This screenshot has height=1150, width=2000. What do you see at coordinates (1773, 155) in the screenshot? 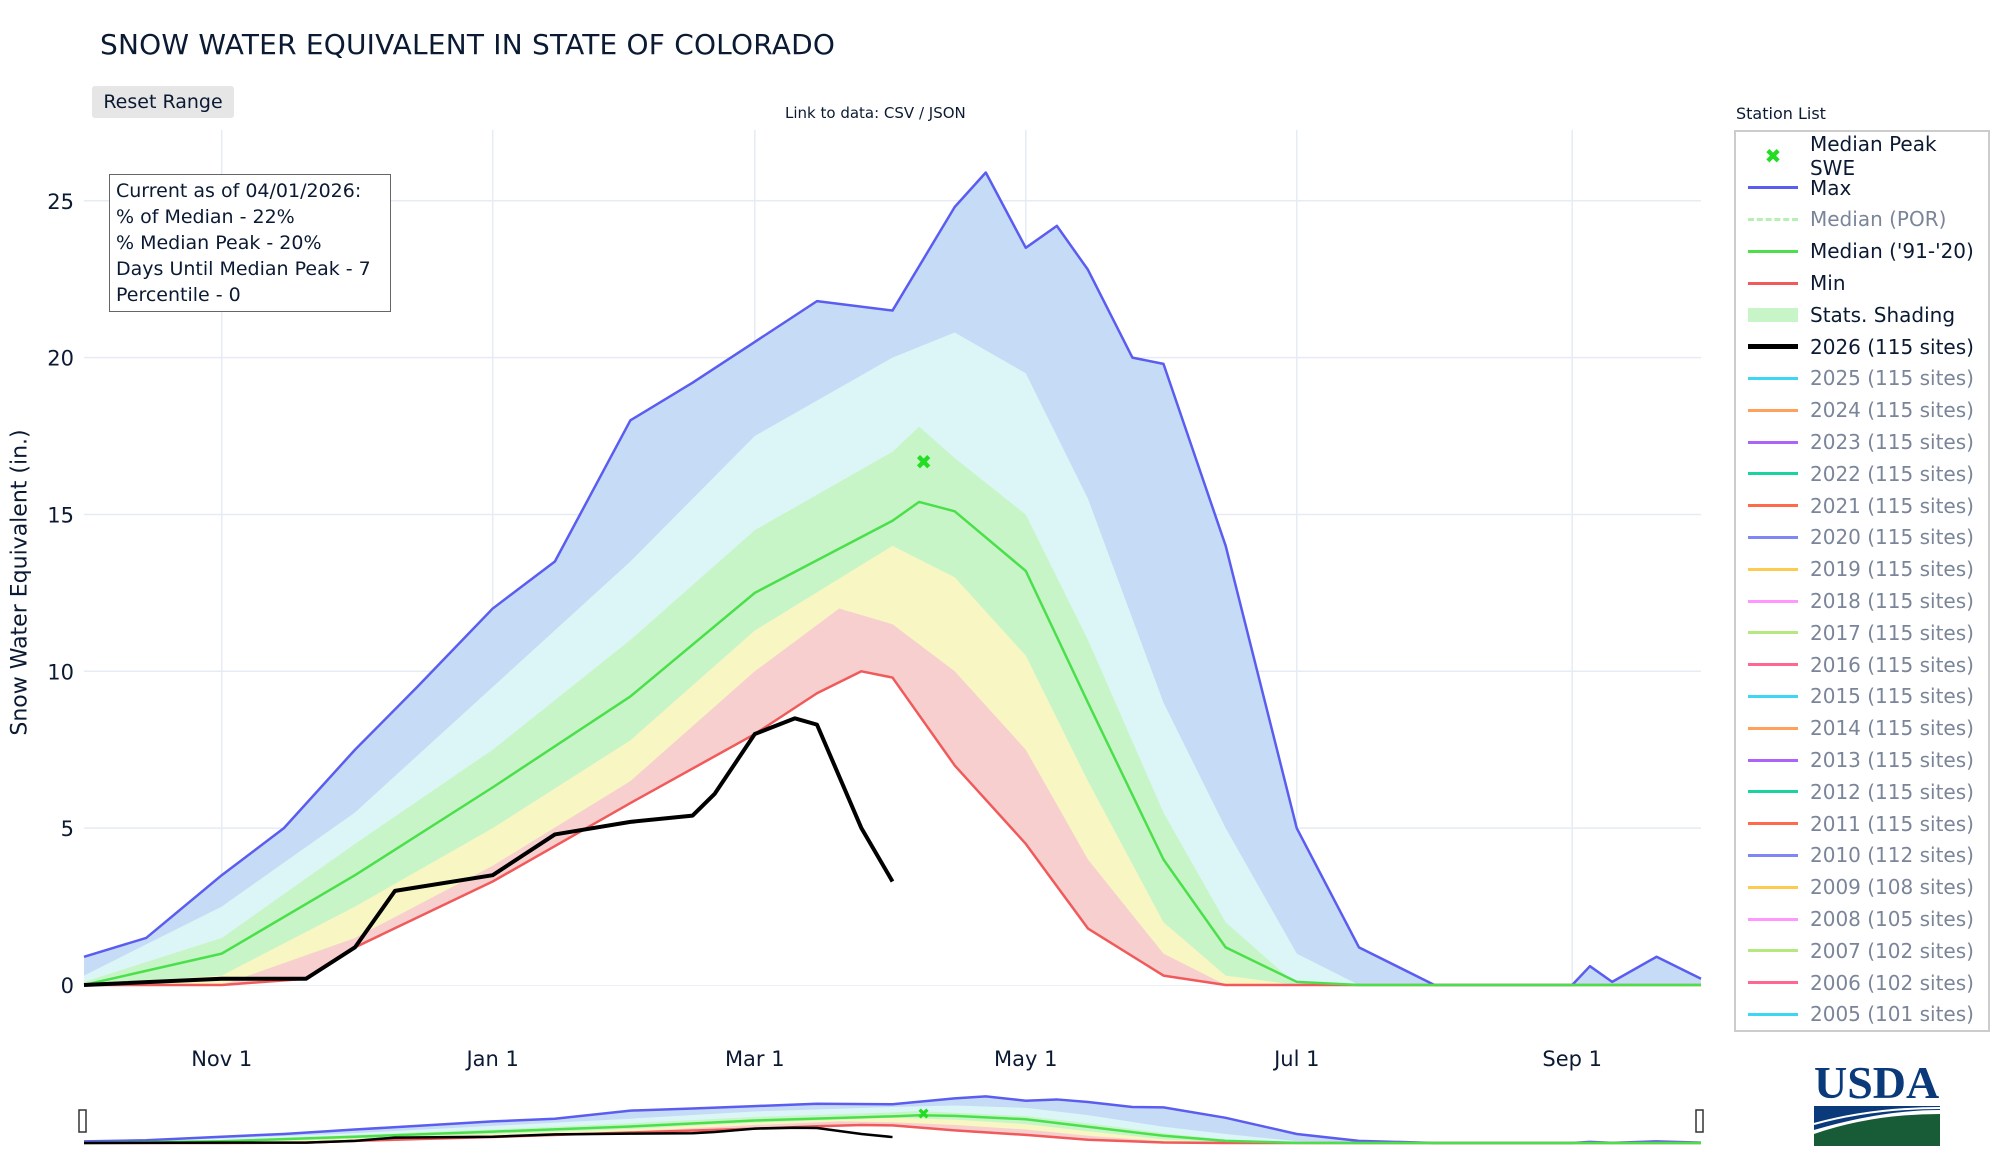
I see `legend-swatch-icon: ✖` at bounding box center [1773, 155].